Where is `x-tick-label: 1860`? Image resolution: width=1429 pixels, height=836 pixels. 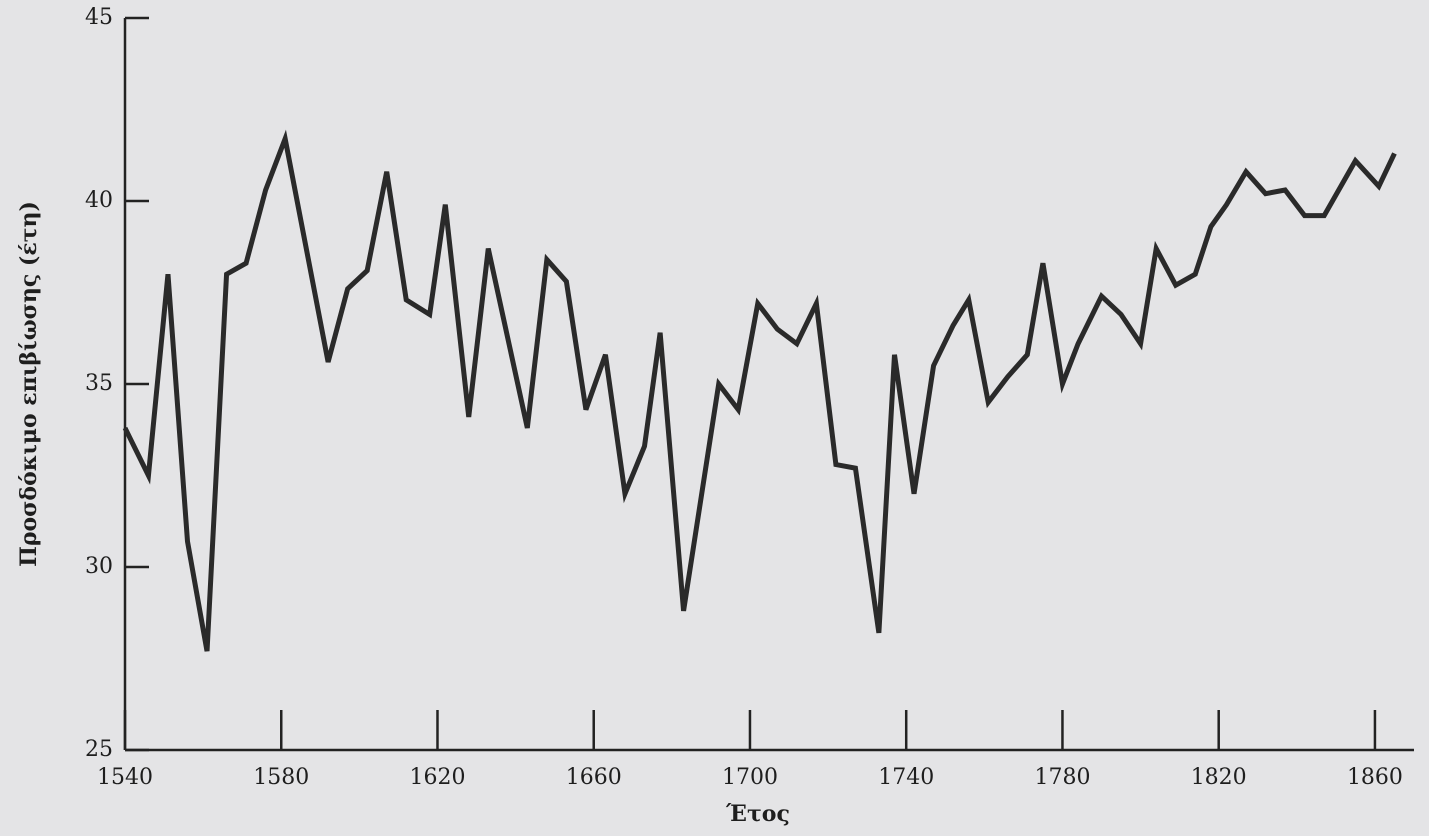
x-tick-label: 1860 is located at coordinates (1375, 777).